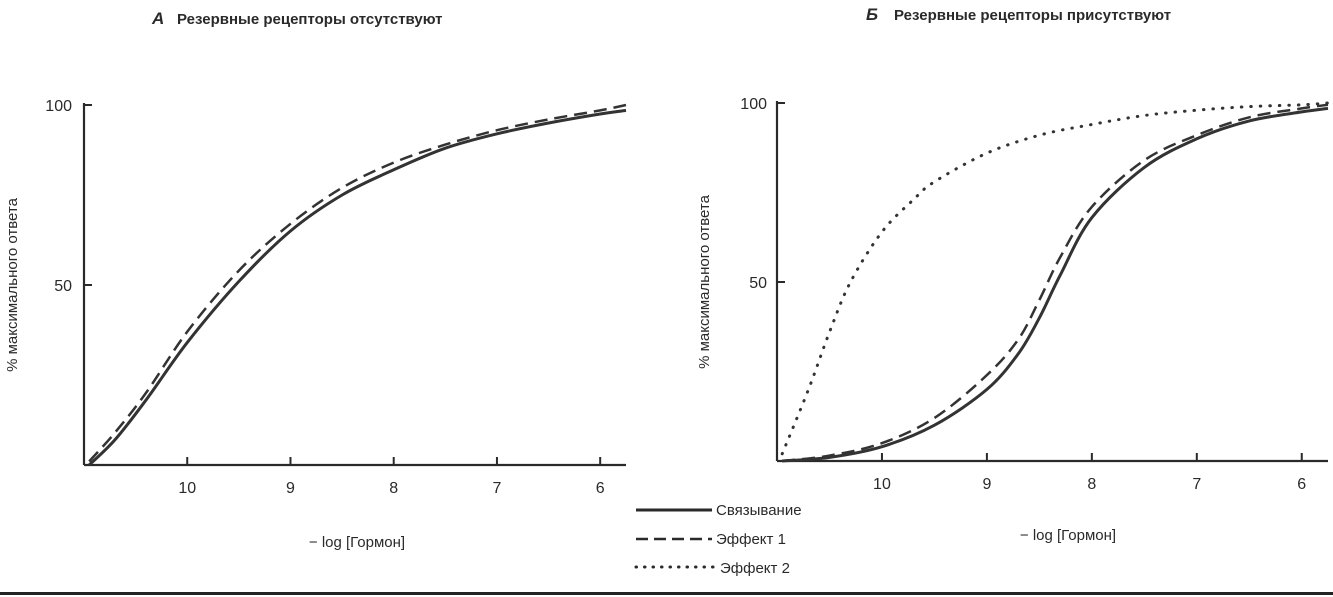 This screenshot has width=1333, height=597. What do you see at coordinates (704, 281) in the screenshot?
I see `panel-b-y-axis-label: % максимального ответа` at bounding box center [704, 281].